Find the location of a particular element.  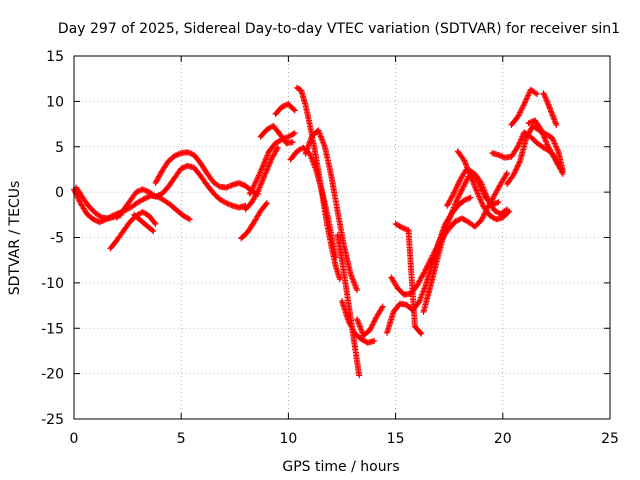

series-arc8 is located at coordinates (261, 178).